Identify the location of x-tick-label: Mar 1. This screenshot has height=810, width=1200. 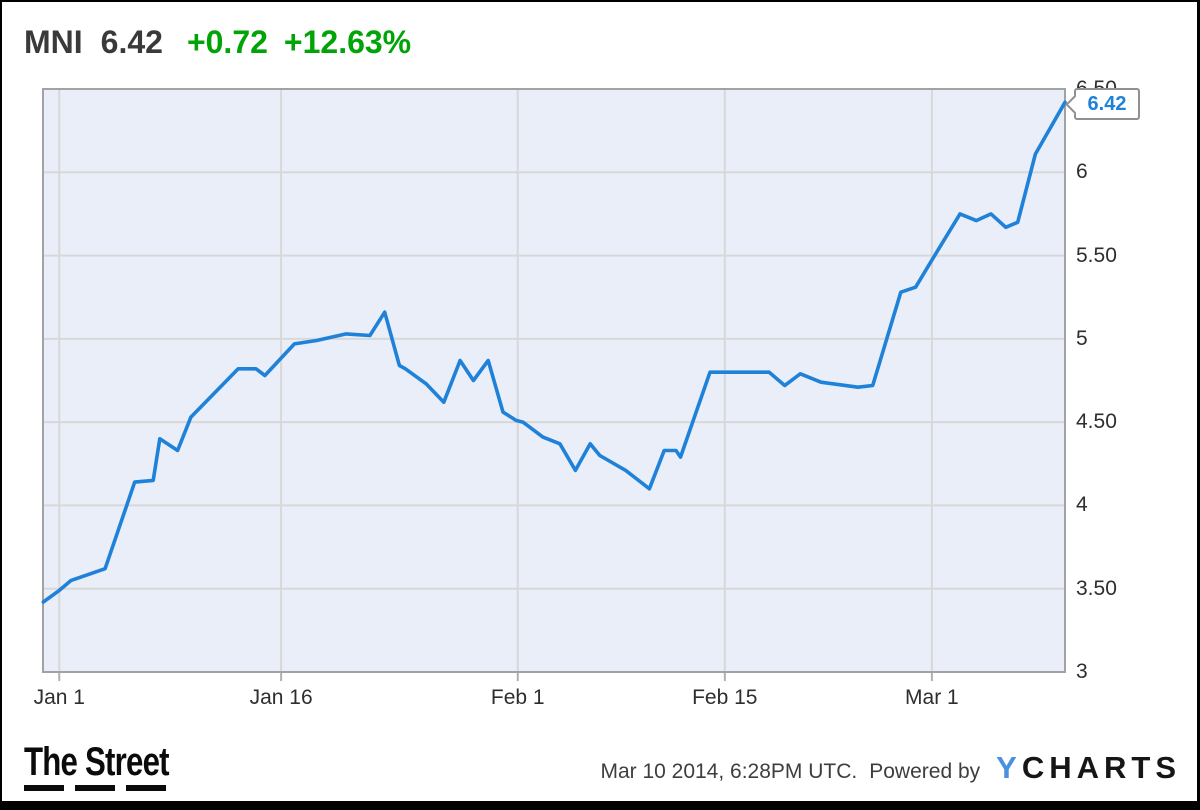
(932, 697).